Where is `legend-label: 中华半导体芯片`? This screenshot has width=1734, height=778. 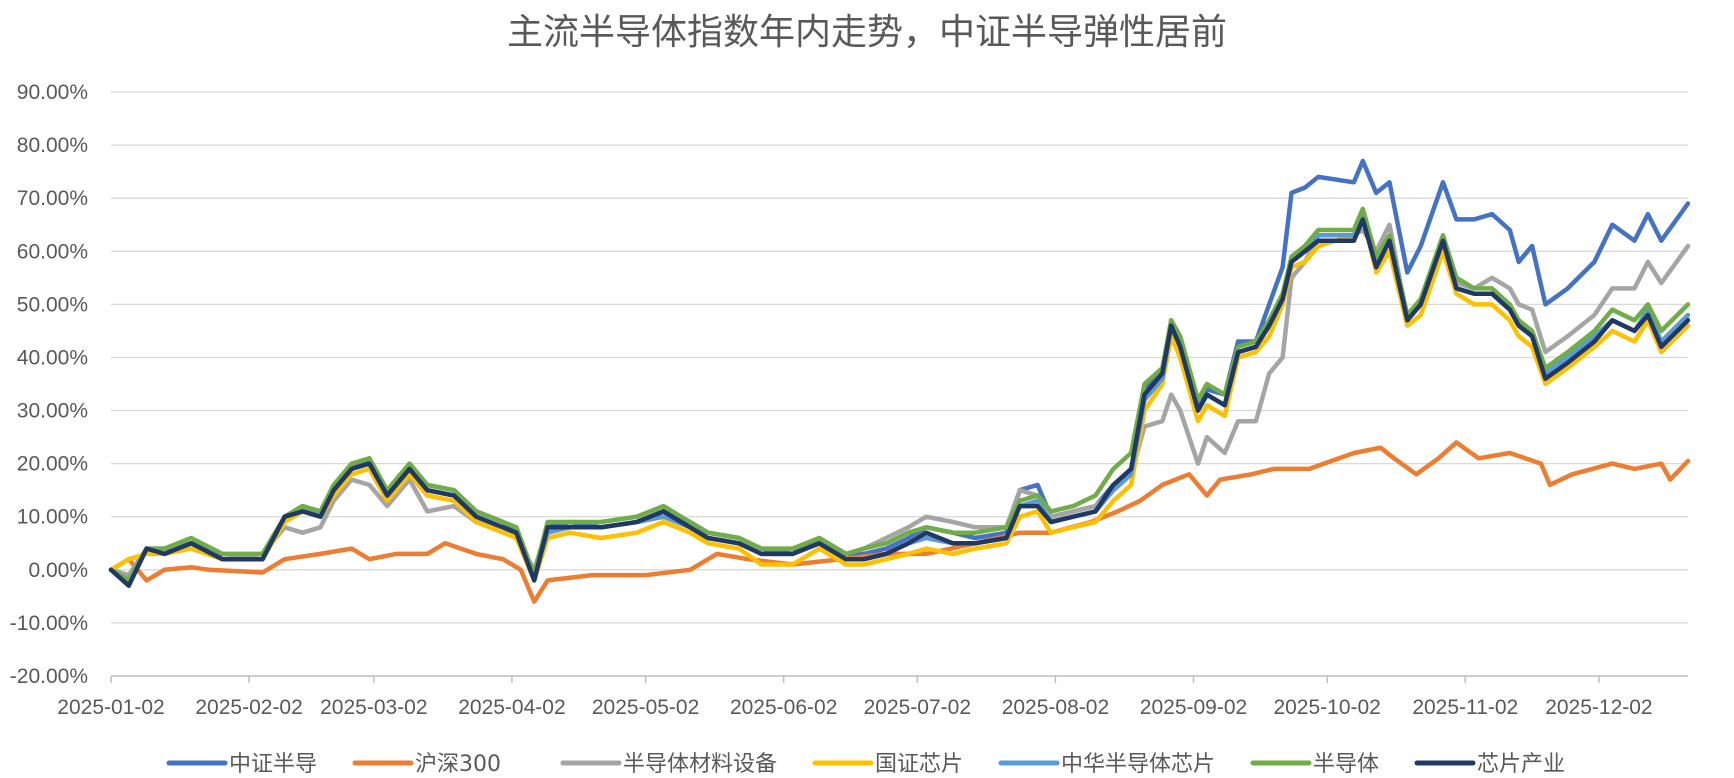 legend-label: 中华半导体芯片 is located at coordinates (1138, 764).